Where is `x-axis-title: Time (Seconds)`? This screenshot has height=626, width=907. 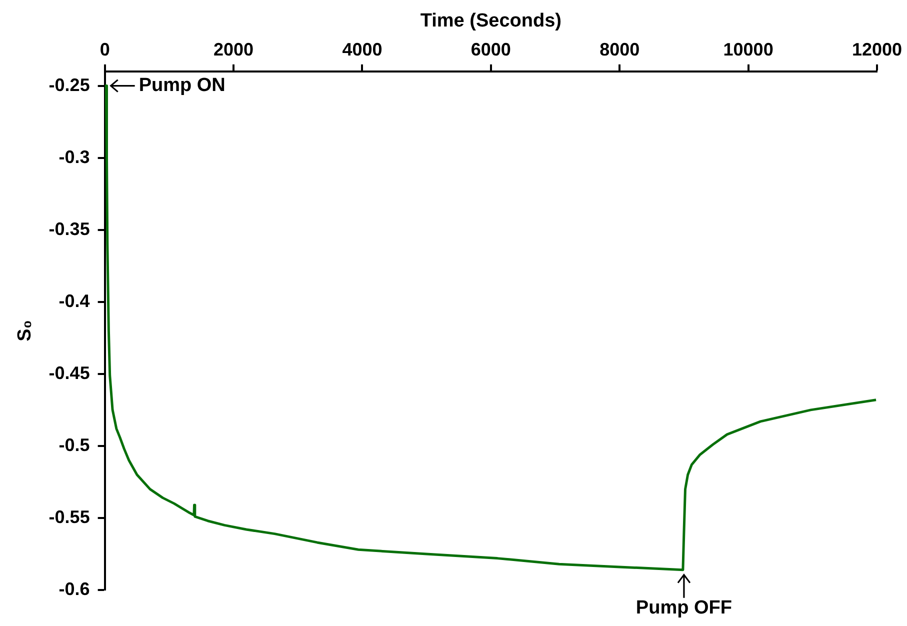
x-axis-title: Time (Seconds) is located at coordinates (491, 21).